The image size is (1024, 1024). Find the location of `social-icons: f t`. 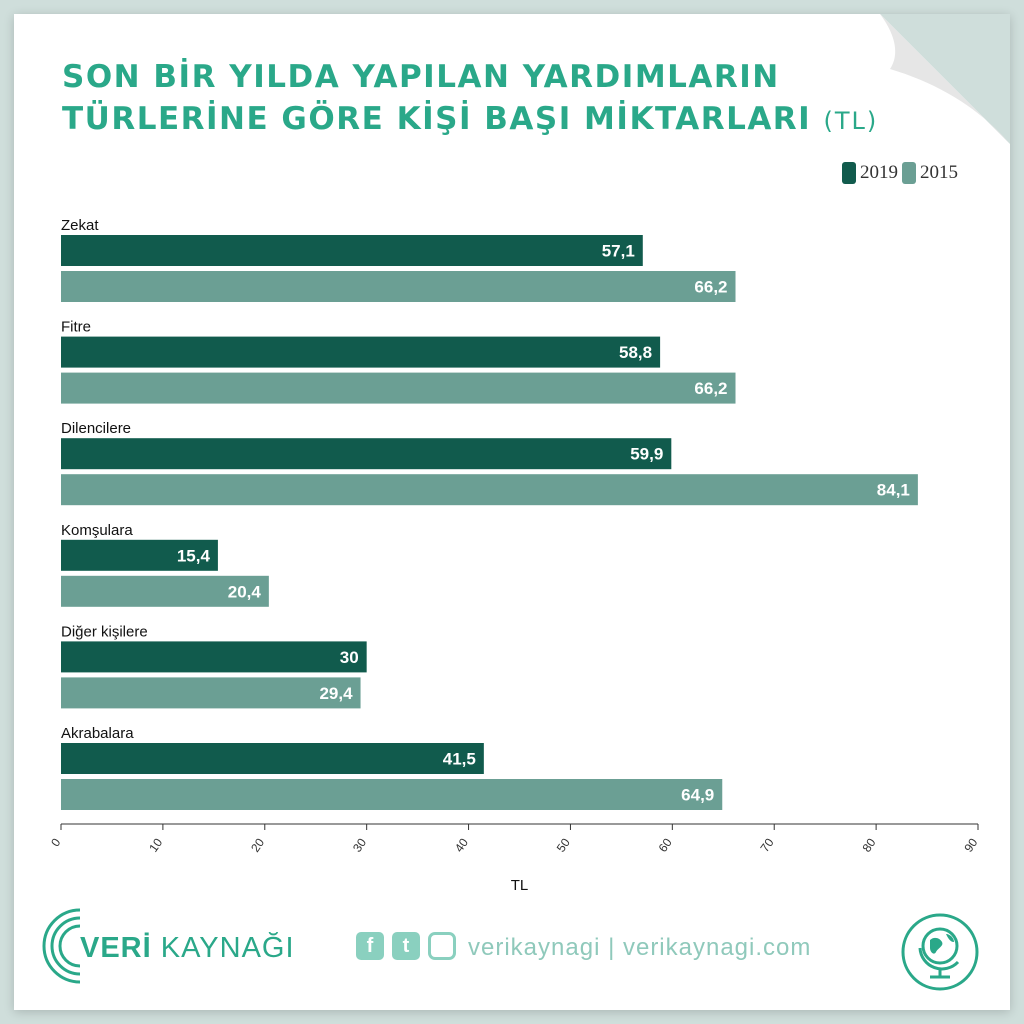

social-icons: f t is located at coordinates (406, 946).